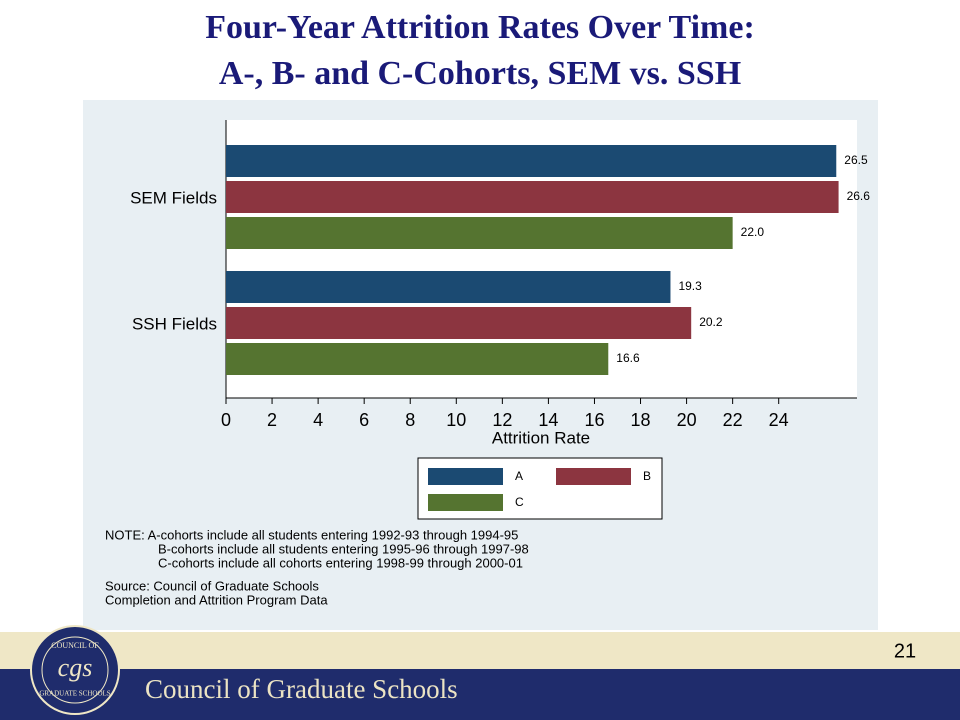  Describe the element at coordinates (480, 694) in the screenshot. I see `footer-bar` at that location.